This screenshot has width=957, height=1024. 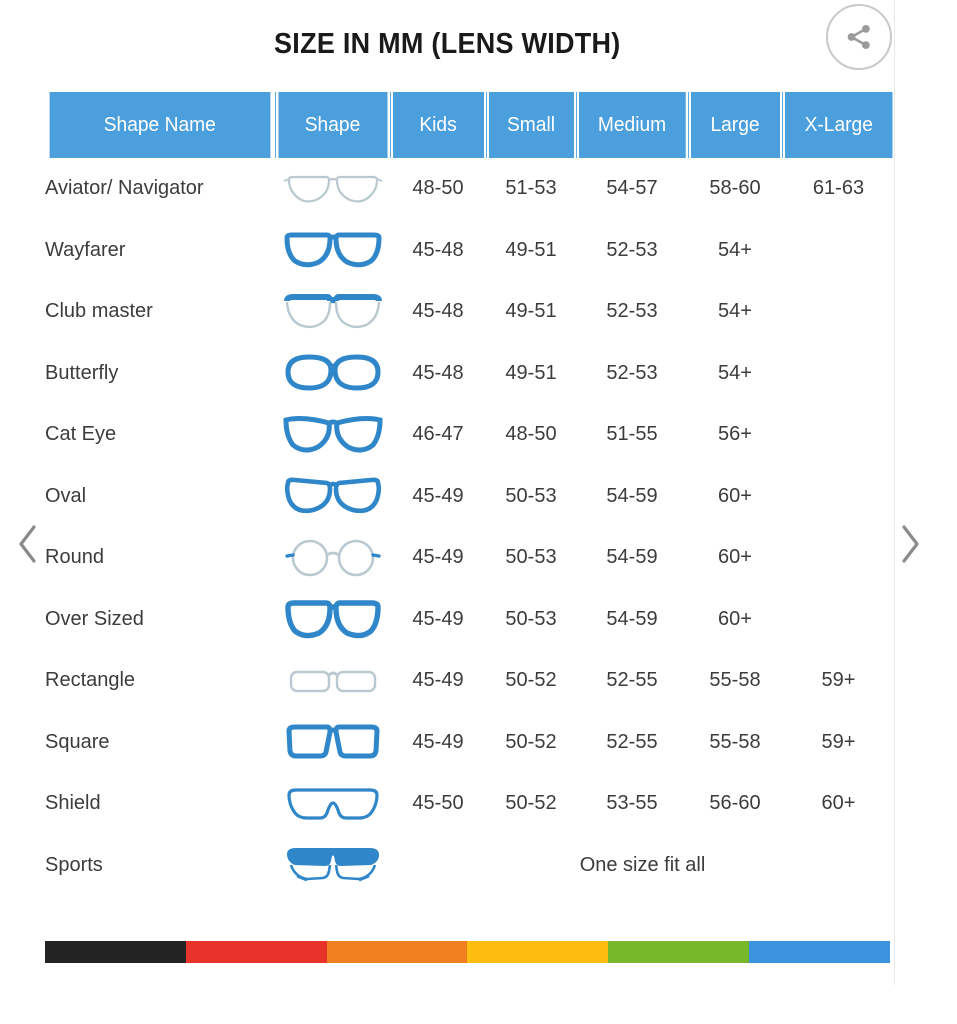 What do you see at coordinates (66, 495) in the screenshot?
I see `shape-name-cell: Oval` at bounding box center [66, 495].